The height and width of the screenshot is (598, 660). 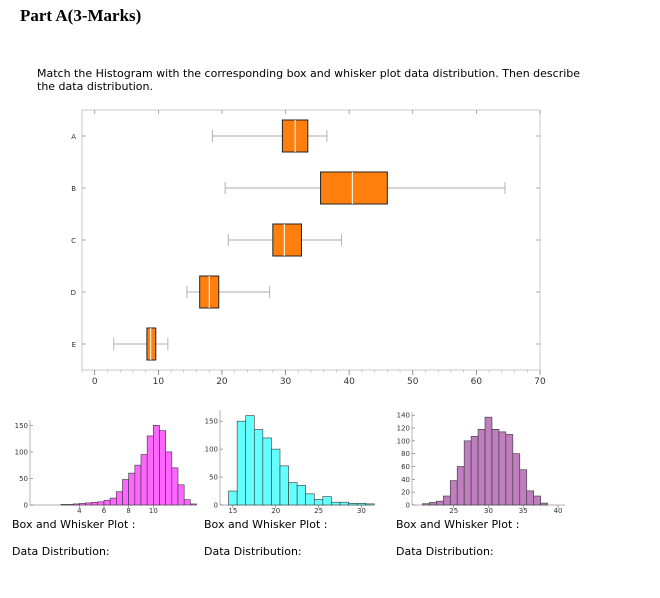 What do you see at coordinates (349, 382) in the screenshot?
I see `x-tick-label: 40` at bounding box center [349, 382].